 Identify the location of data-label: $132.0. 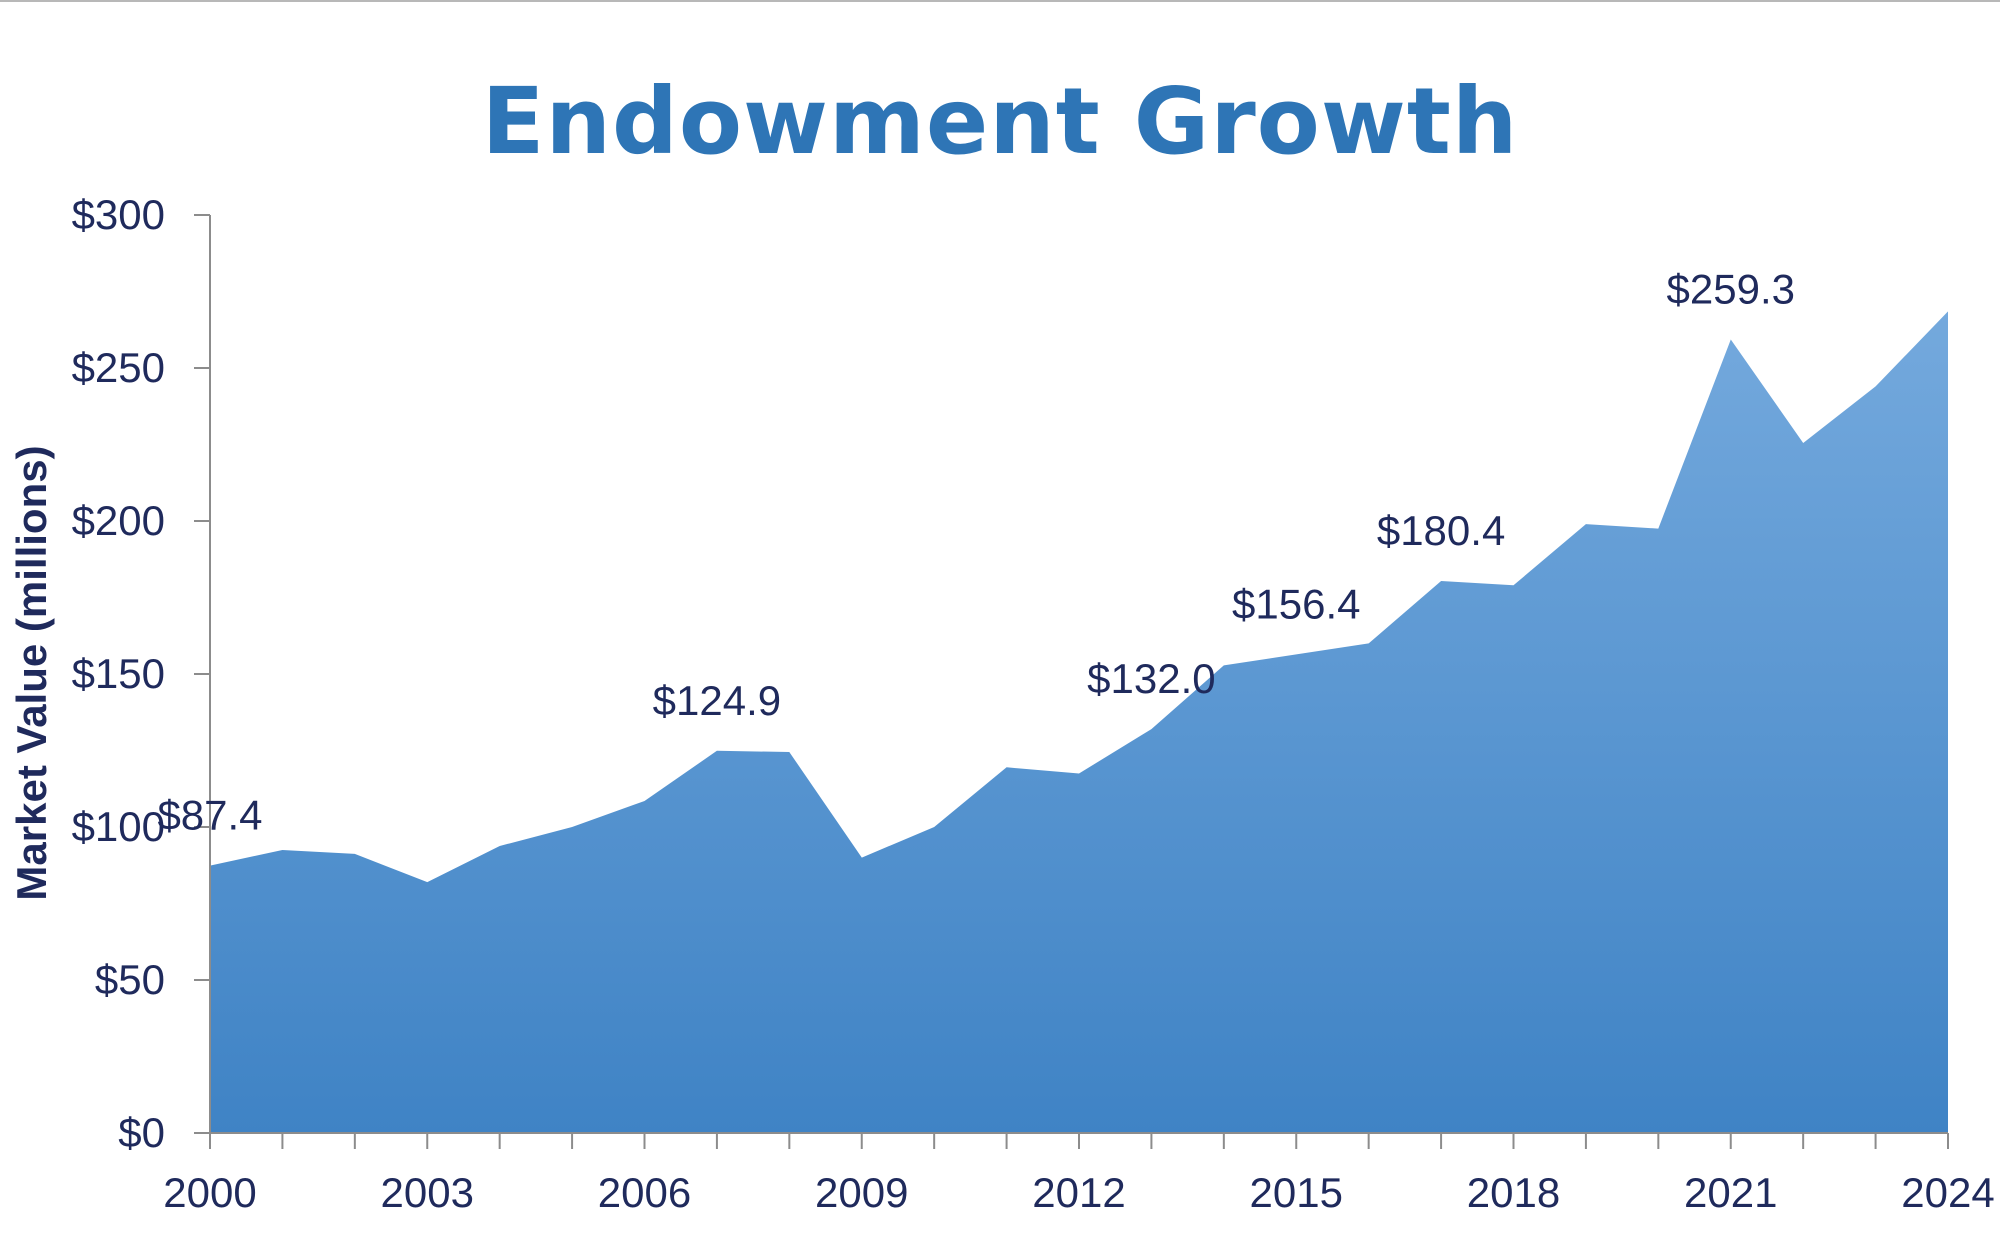
(1151, 678).